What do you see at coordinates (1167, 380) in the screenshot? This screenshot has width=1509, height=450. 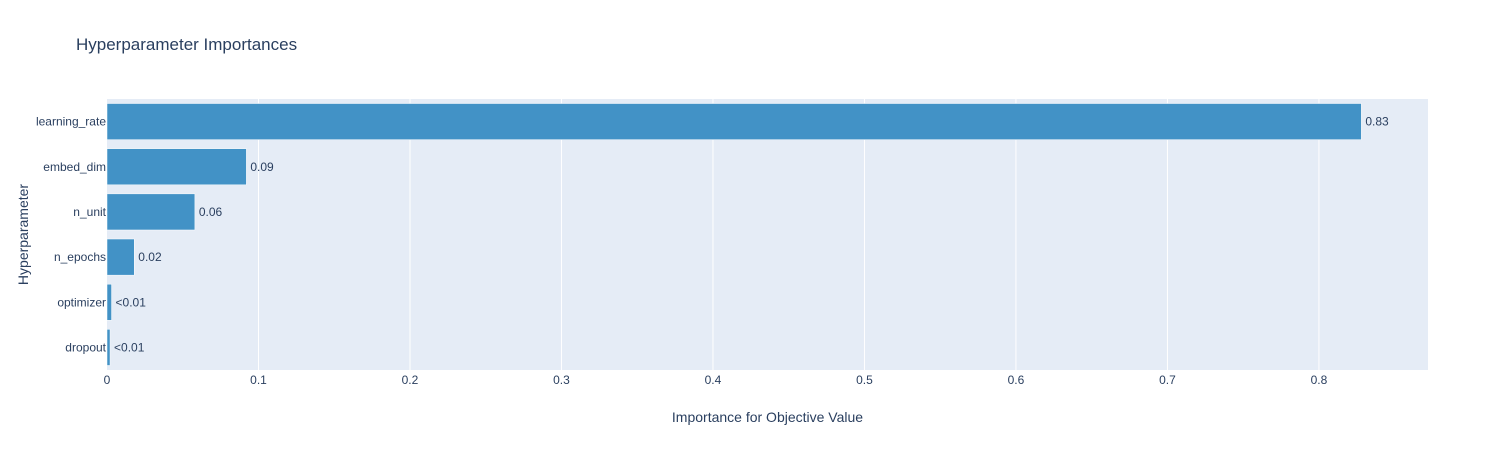 I see `x-tick-label: 0.7` at bounding box center [1167, 380].